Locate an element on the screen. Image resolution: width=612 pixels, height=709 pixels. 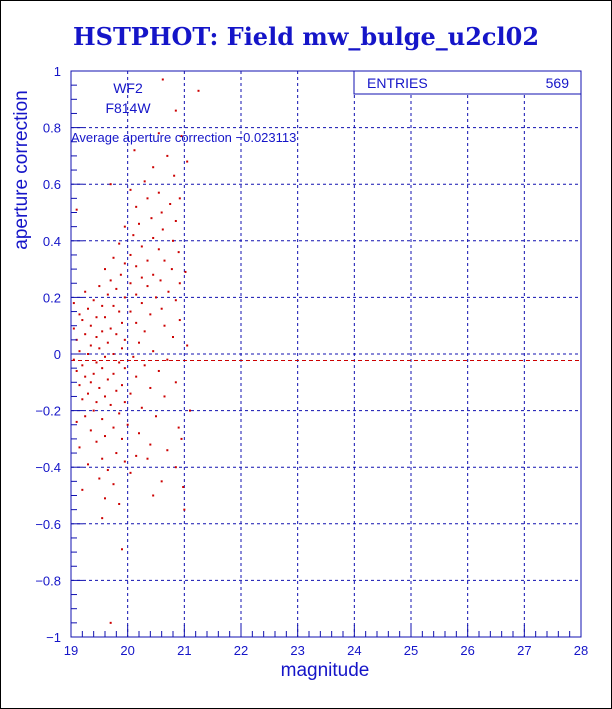
y-axis-label: aperture correction is located at coordinates (21, 169).